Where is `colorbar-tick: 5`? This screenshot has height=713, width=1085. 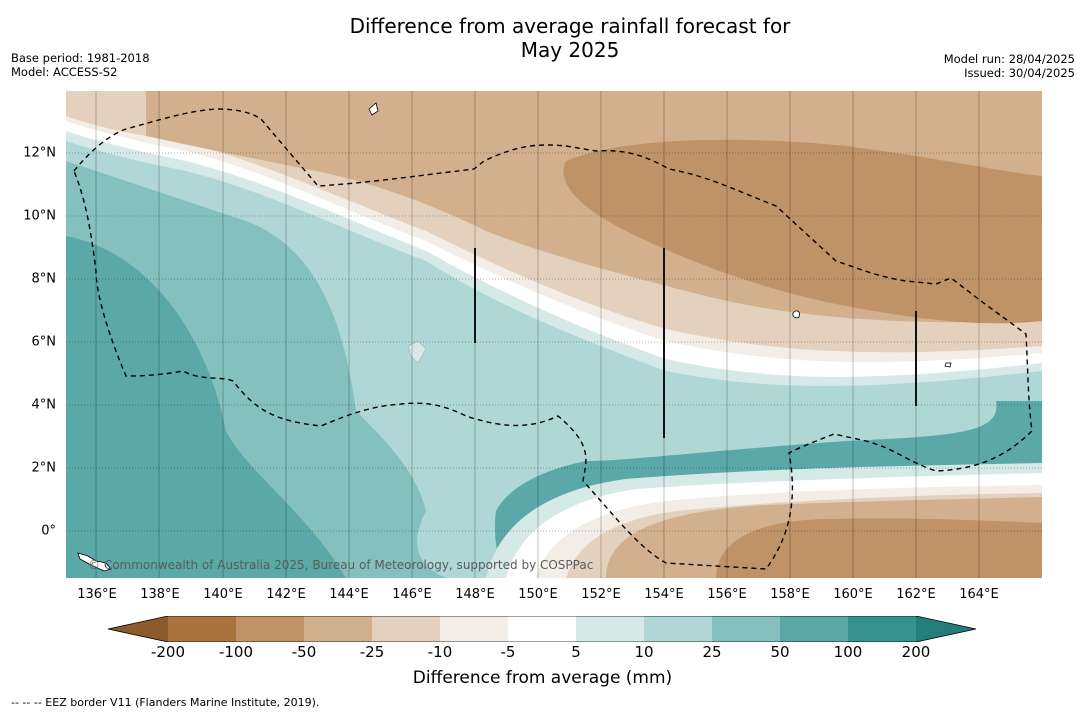
colorbar-tick: 5 is located at coordinates (576, 652).